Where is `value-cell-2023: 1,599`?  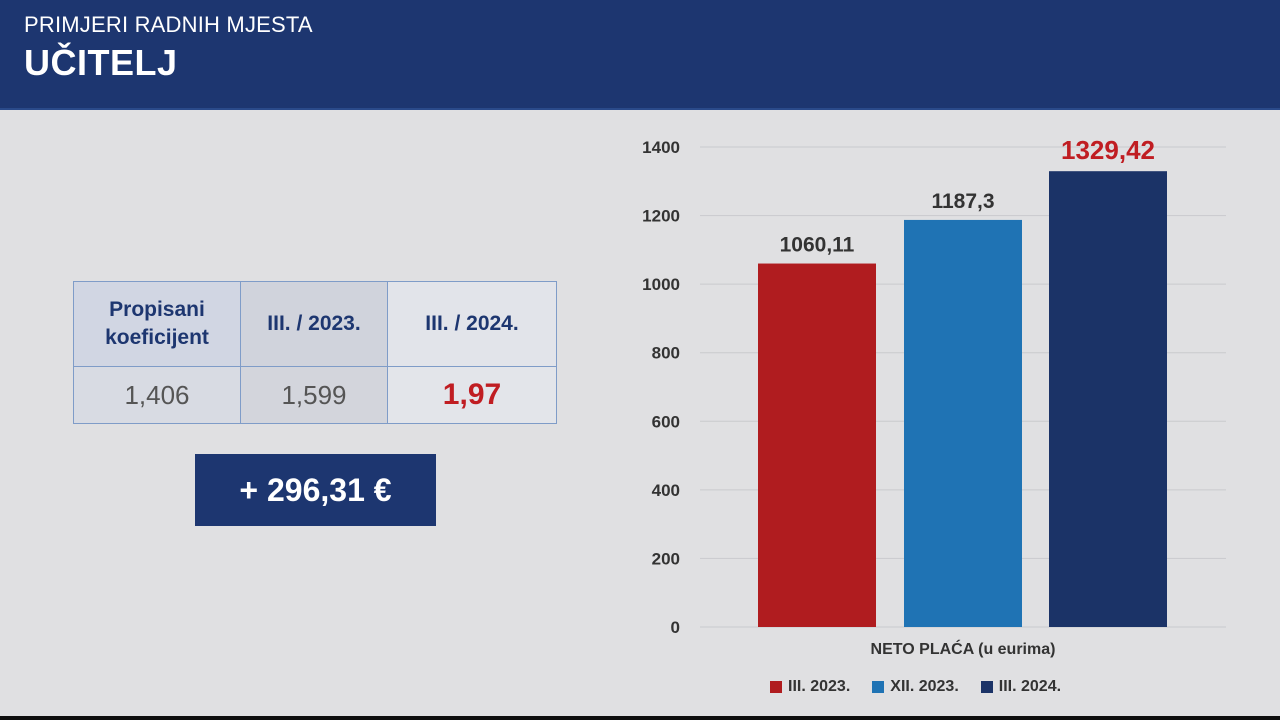 value-cell-2023: 1,599 is located at coordinates (314, 395).